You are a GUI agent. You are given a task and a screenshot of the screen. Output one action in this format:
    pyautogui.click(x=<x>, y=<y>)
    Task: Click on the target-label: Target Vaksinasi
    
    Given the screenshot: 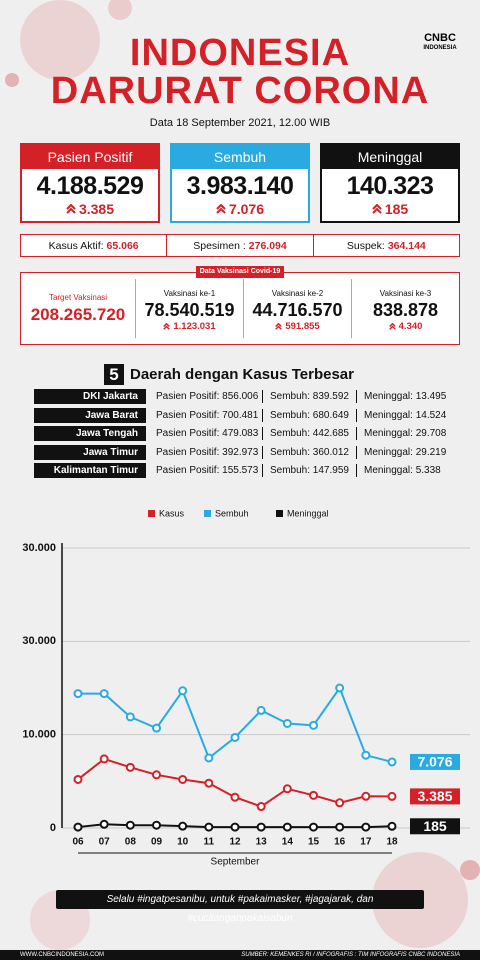 What is the action you would take?
    pyautogui.click(x=78, y=297)
    